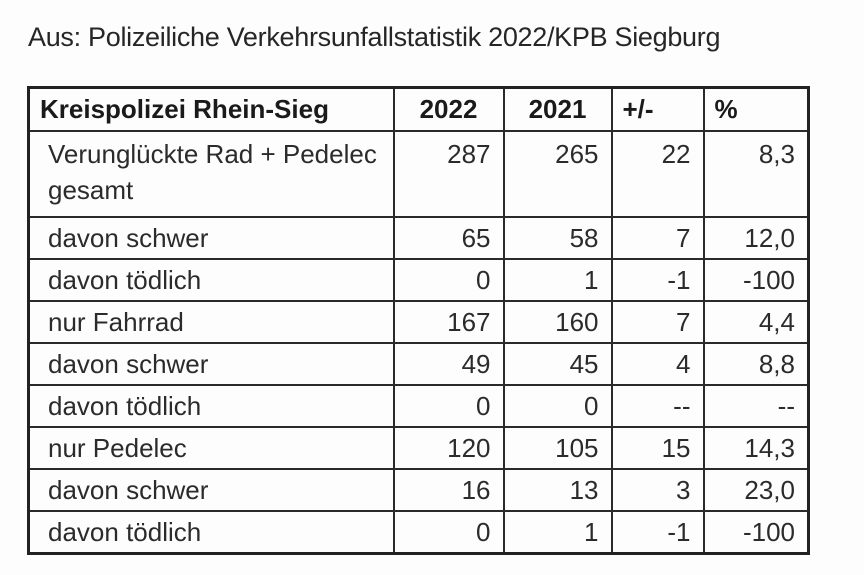  I want to click on value-2022: 287, so click(448, 174).